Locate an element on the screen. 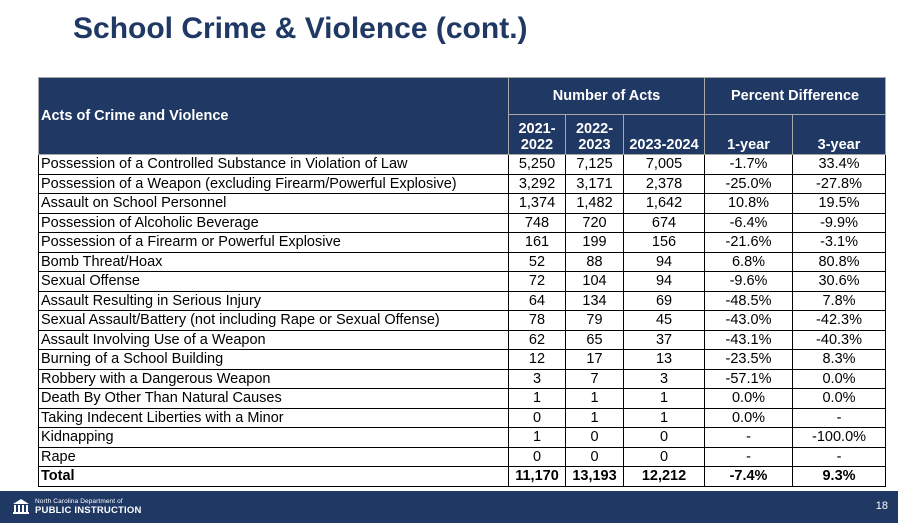  act-label: Robbery with a Dangerous Weapon is located at coordinates (273, 378).